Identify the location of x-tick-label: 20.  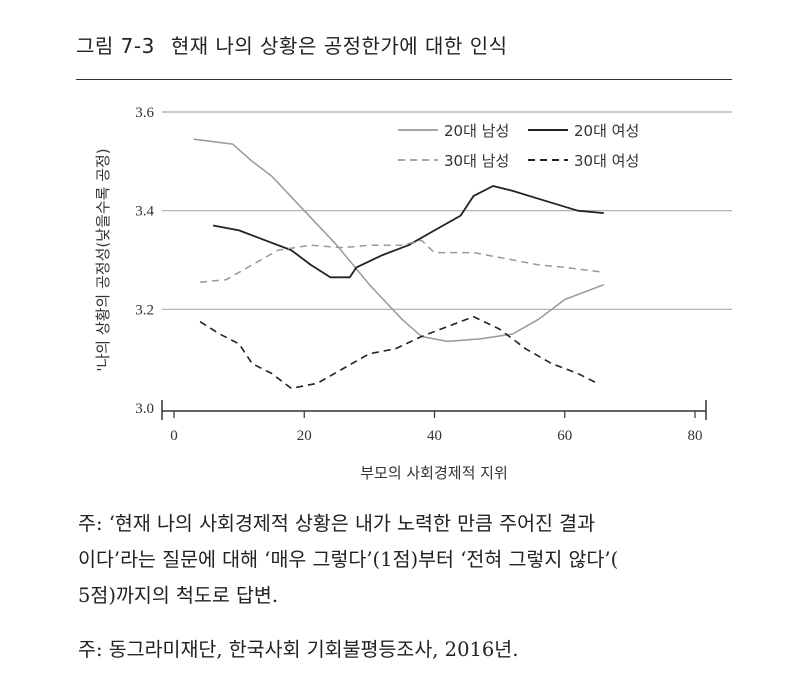
(304, 436).